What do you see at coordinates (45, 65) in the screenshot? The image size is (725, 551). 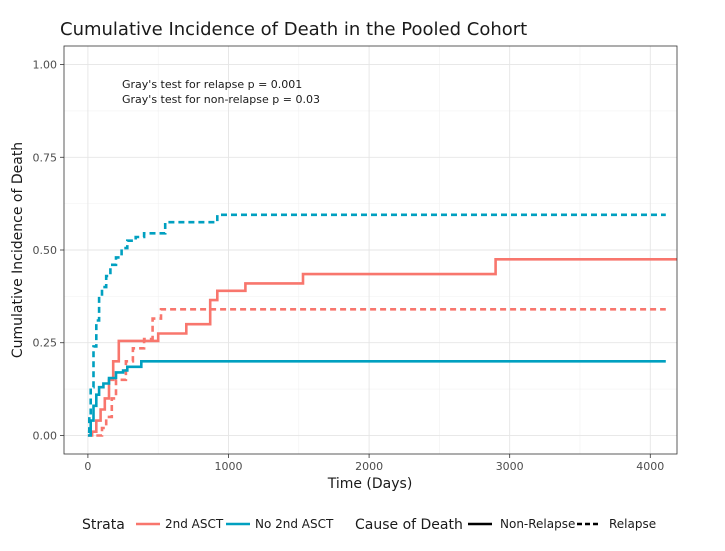 I see `y-tick-label: 1.00` at bounding box center [45, 65].